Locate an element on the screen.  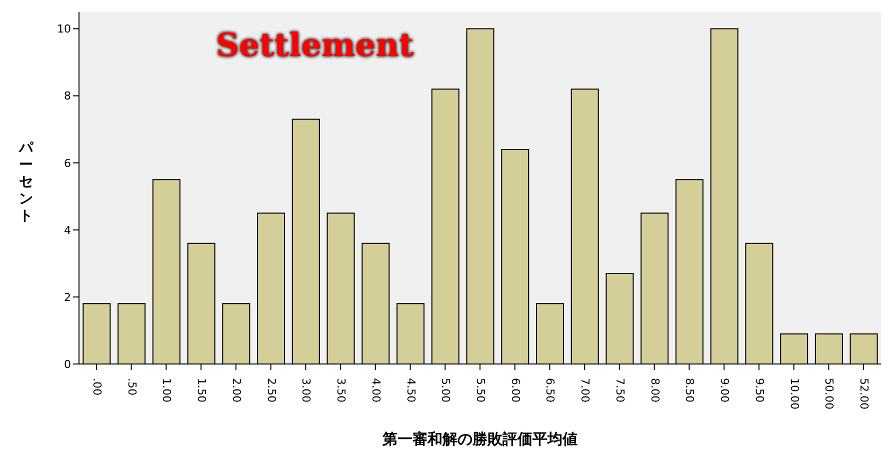
x-tick-label: 6.50 is located at coordinates (550, 390).